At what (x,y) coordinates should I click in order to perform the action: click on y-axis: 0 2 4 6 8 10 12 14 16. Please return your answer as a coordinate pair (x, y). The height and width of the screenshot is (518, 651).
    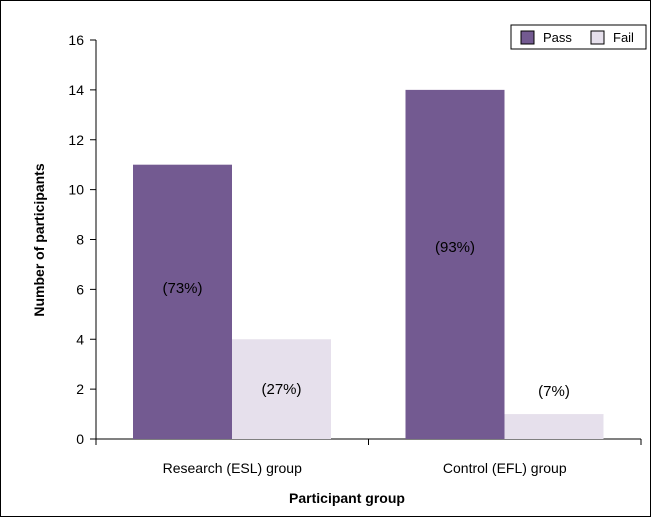
    Looking at the image, I should click on (82, 239).